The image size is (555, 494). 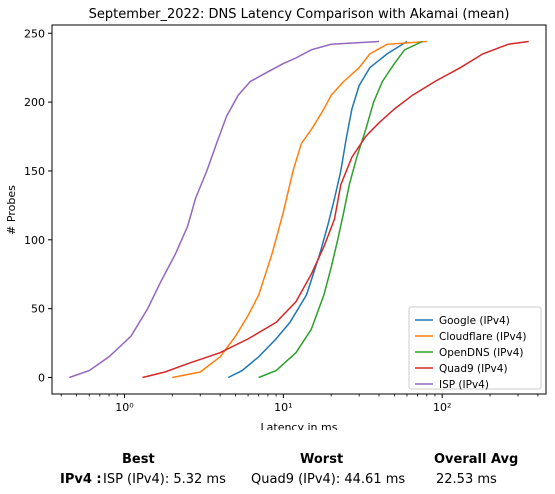 I want to click on legend-label-3: Quad9 (IPv4), so click(x=473, y=369).